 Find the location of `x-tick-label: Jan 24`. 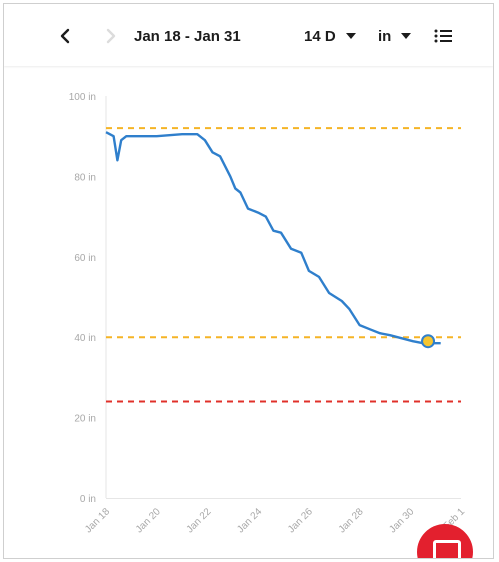

x-tick-label: Jan 24 is located at coordinates (249, 520).